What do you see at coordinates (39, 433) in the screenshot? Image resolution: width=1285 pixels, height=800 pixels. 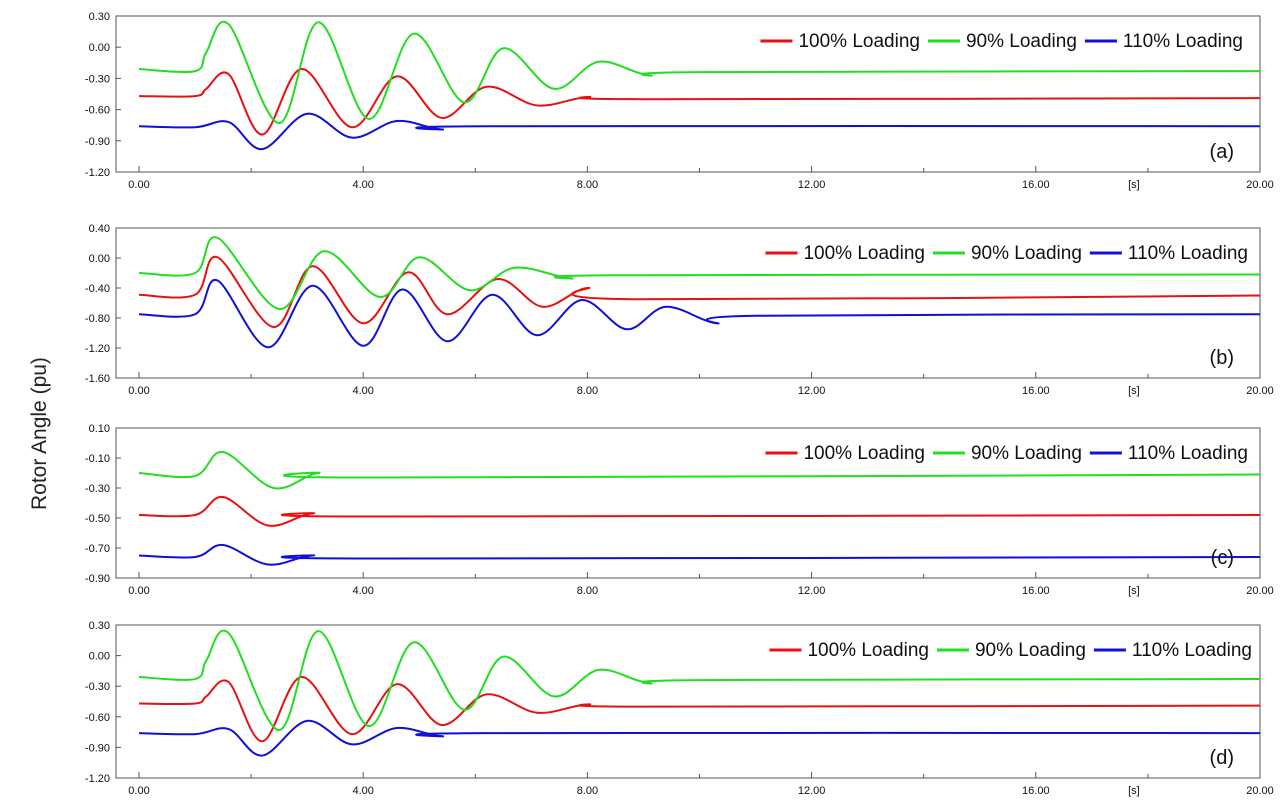 I see `y-axis-label: Rotor Angle (pu)` at bounding box center [39, 433].